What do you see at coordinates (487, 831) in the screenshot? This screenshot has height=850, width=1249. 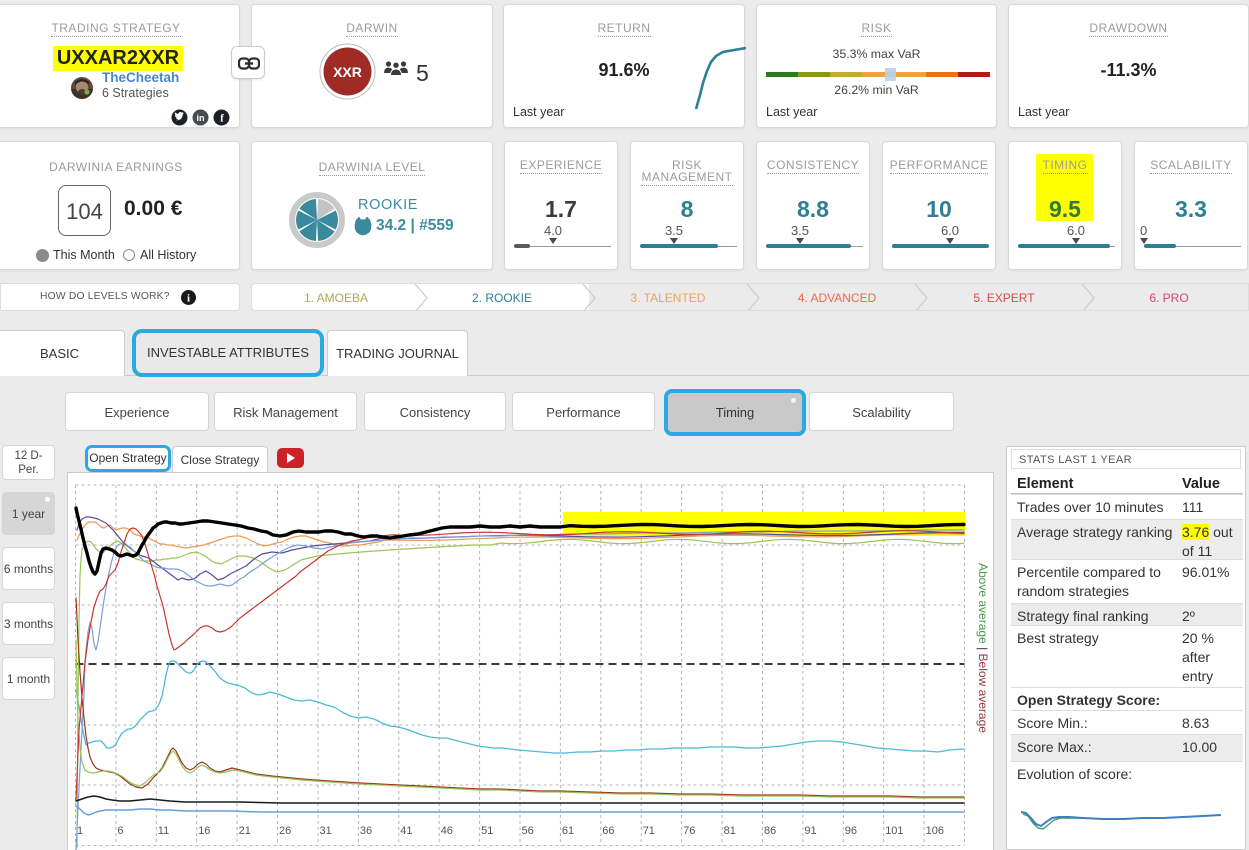 I see `svg-text: 51` at bounding box center [487, 831].